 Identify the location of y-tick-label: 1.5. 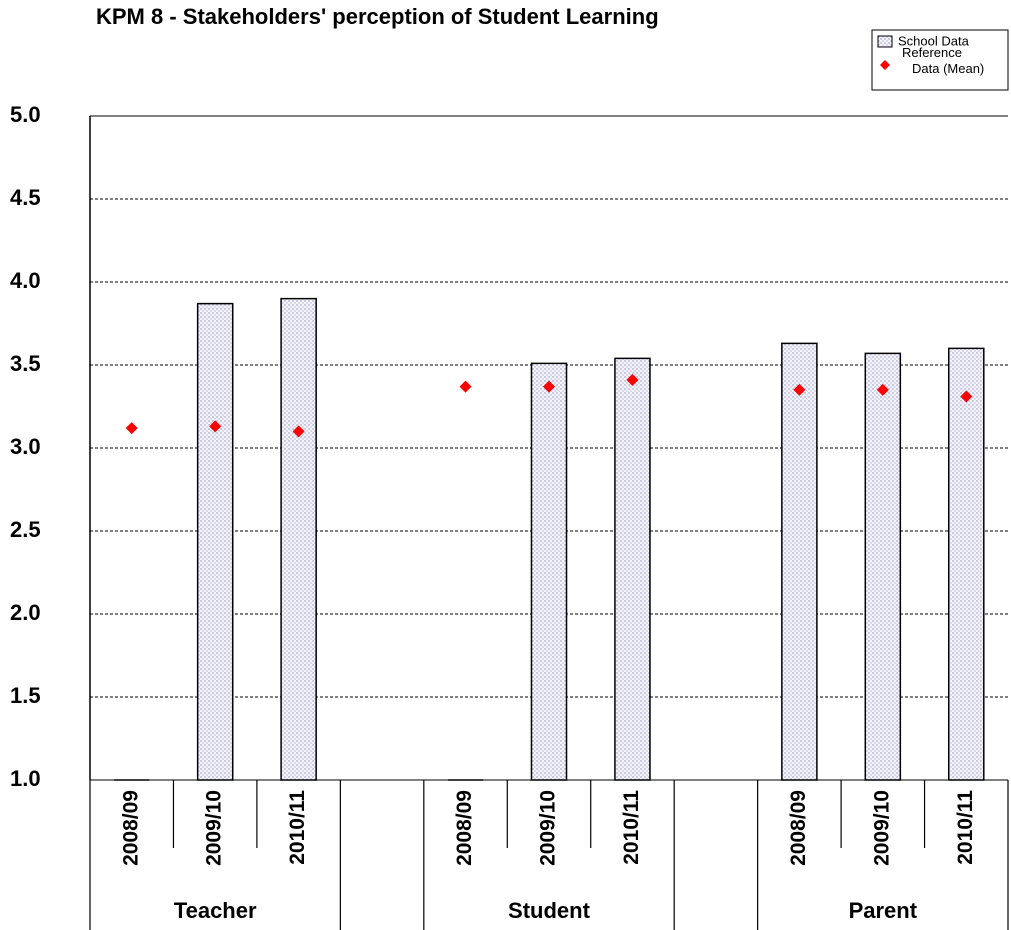
(25, 695).